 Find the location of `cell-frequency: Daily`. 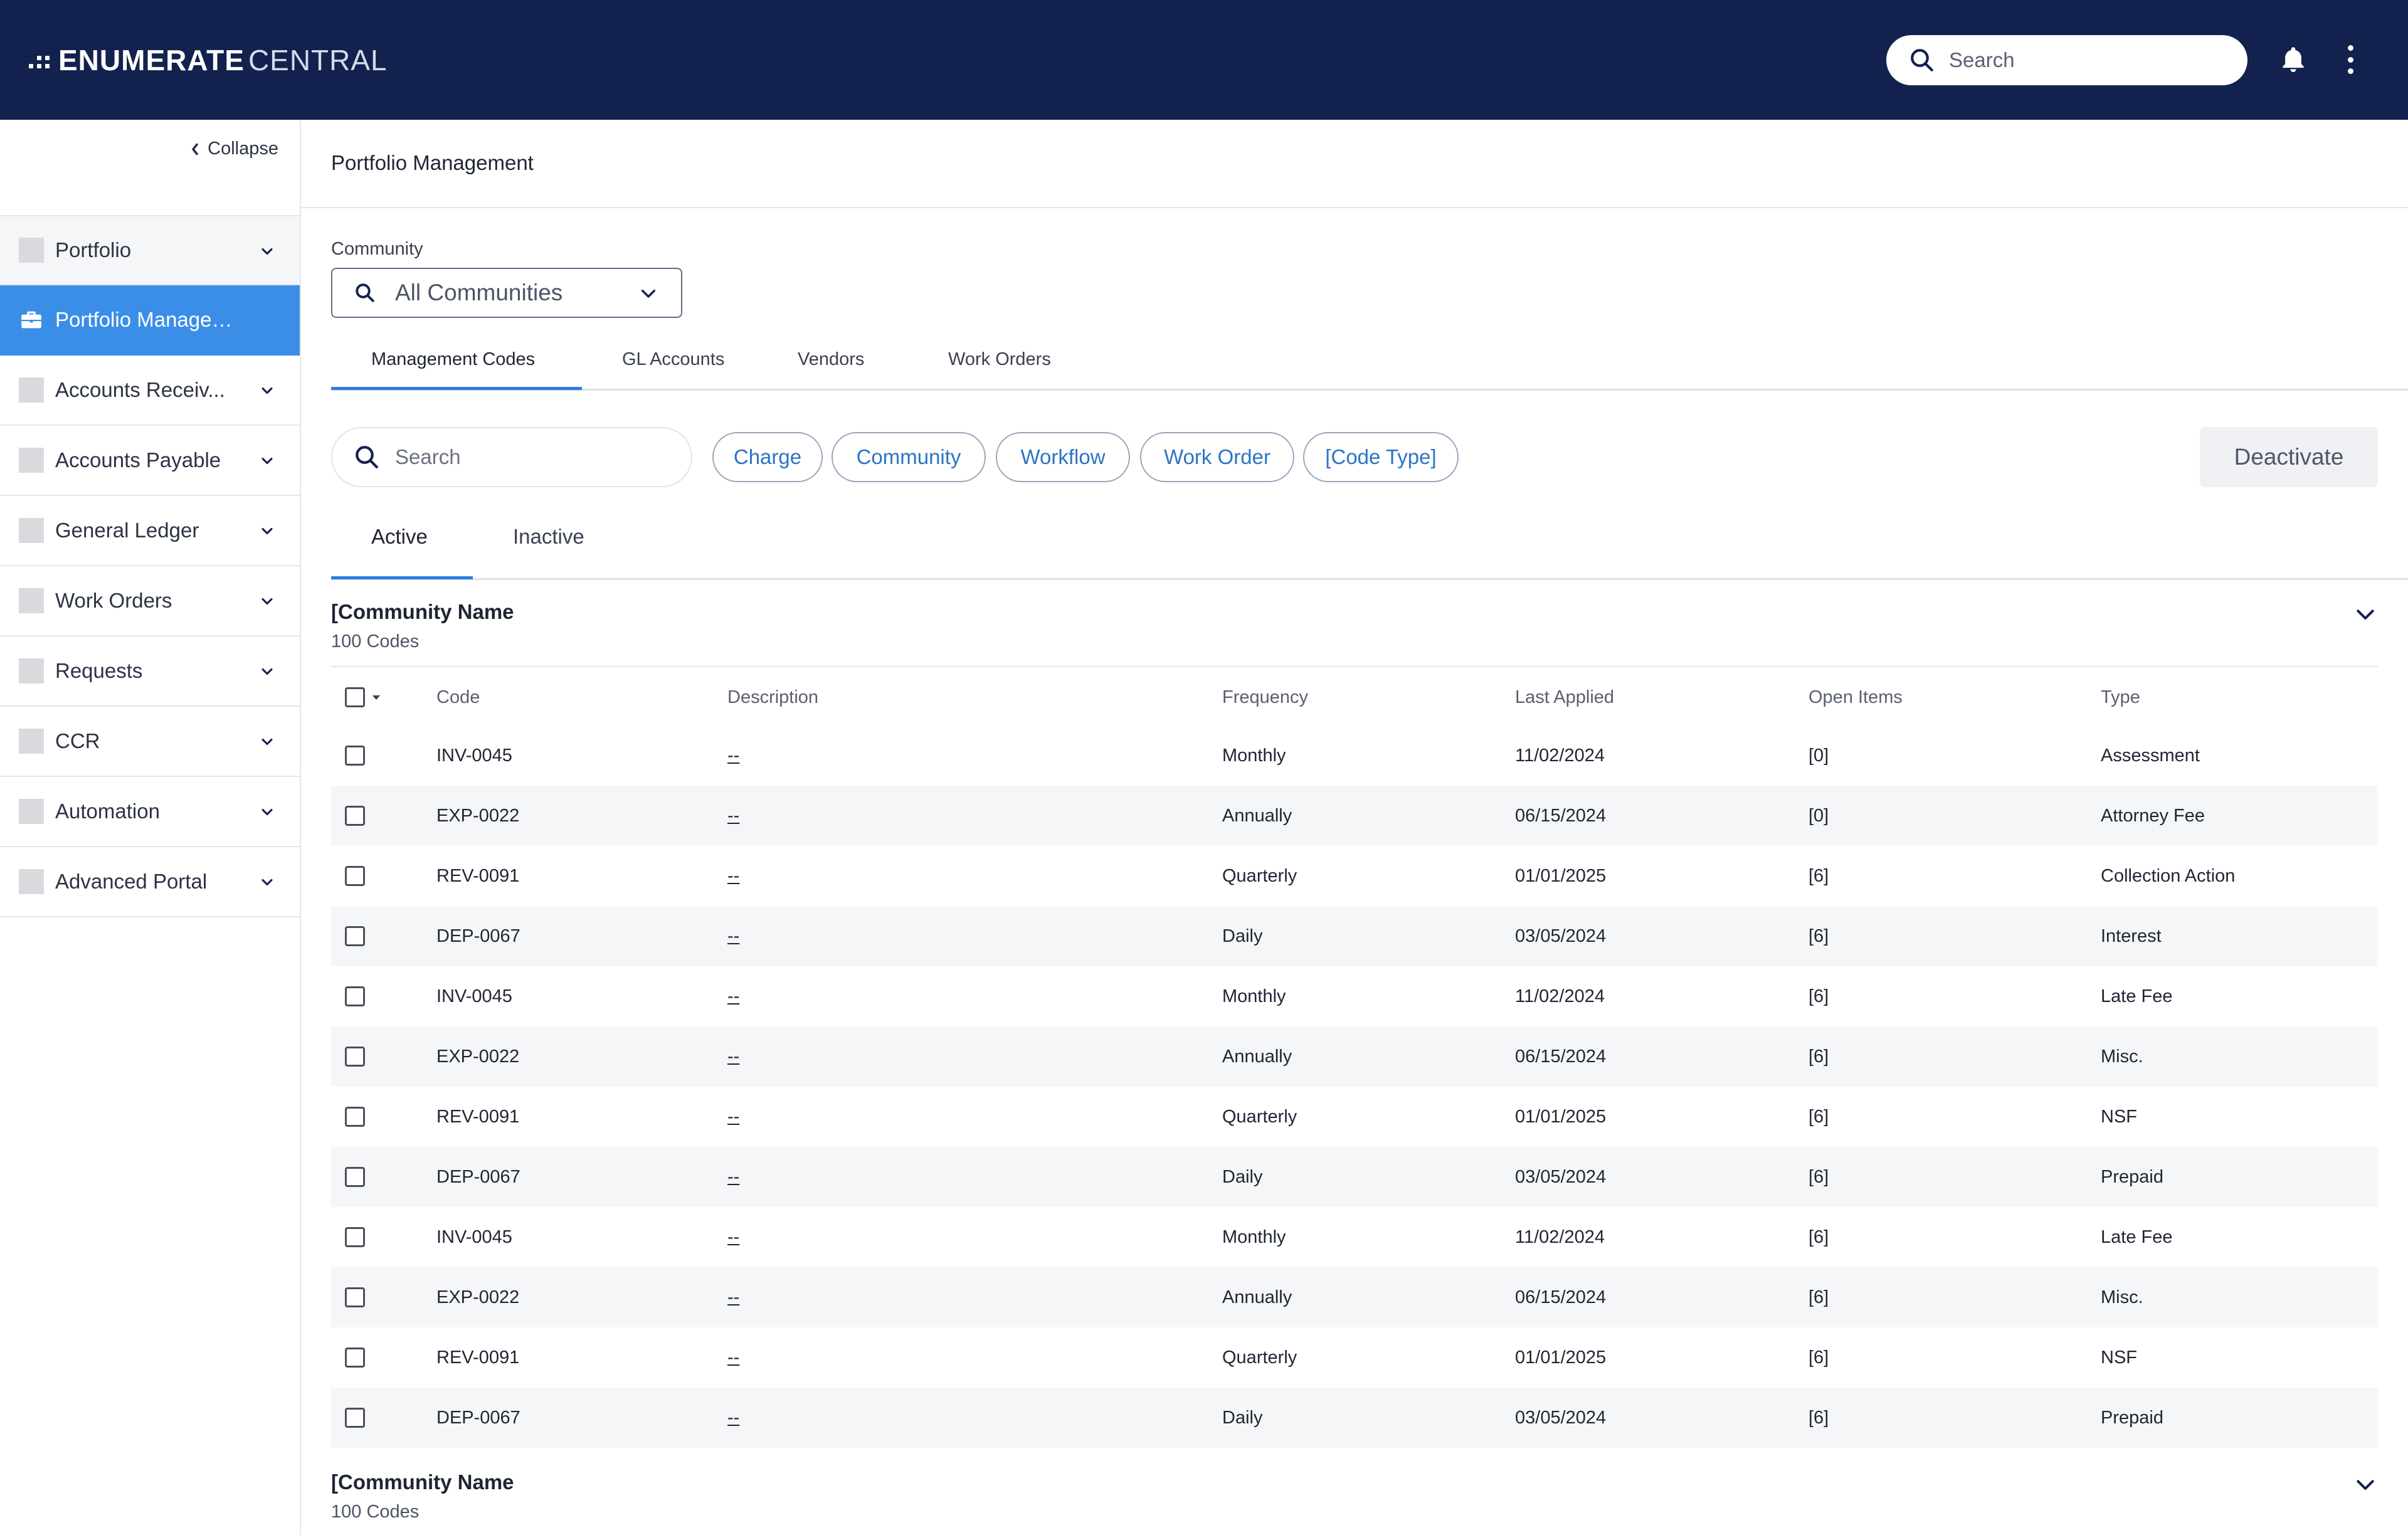

cell-frequency: Daily is located at coordinates (1242, 1176).